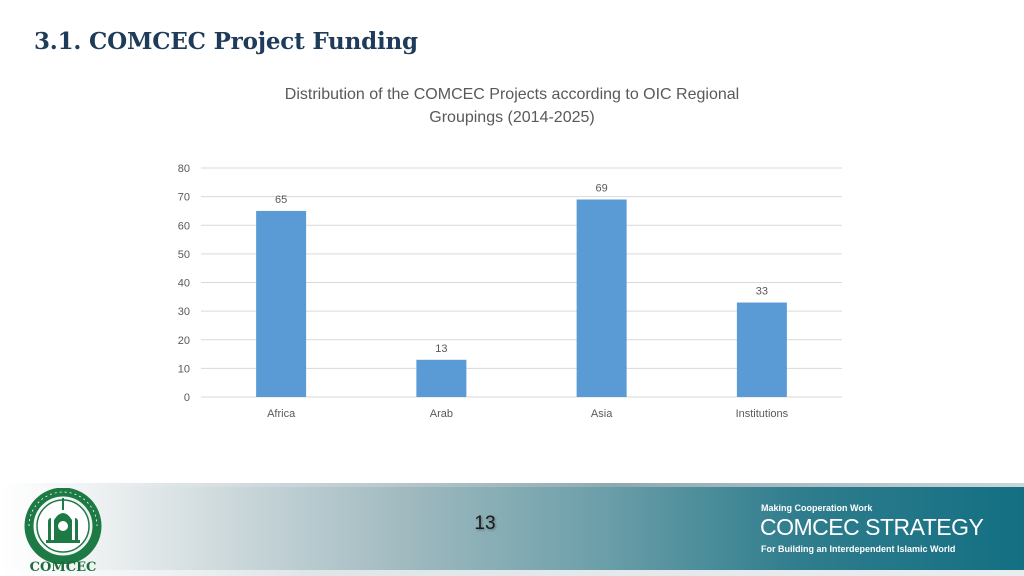  I want to click on chart-title-line-2: Groupings (2014-2025), so click(512, 117).